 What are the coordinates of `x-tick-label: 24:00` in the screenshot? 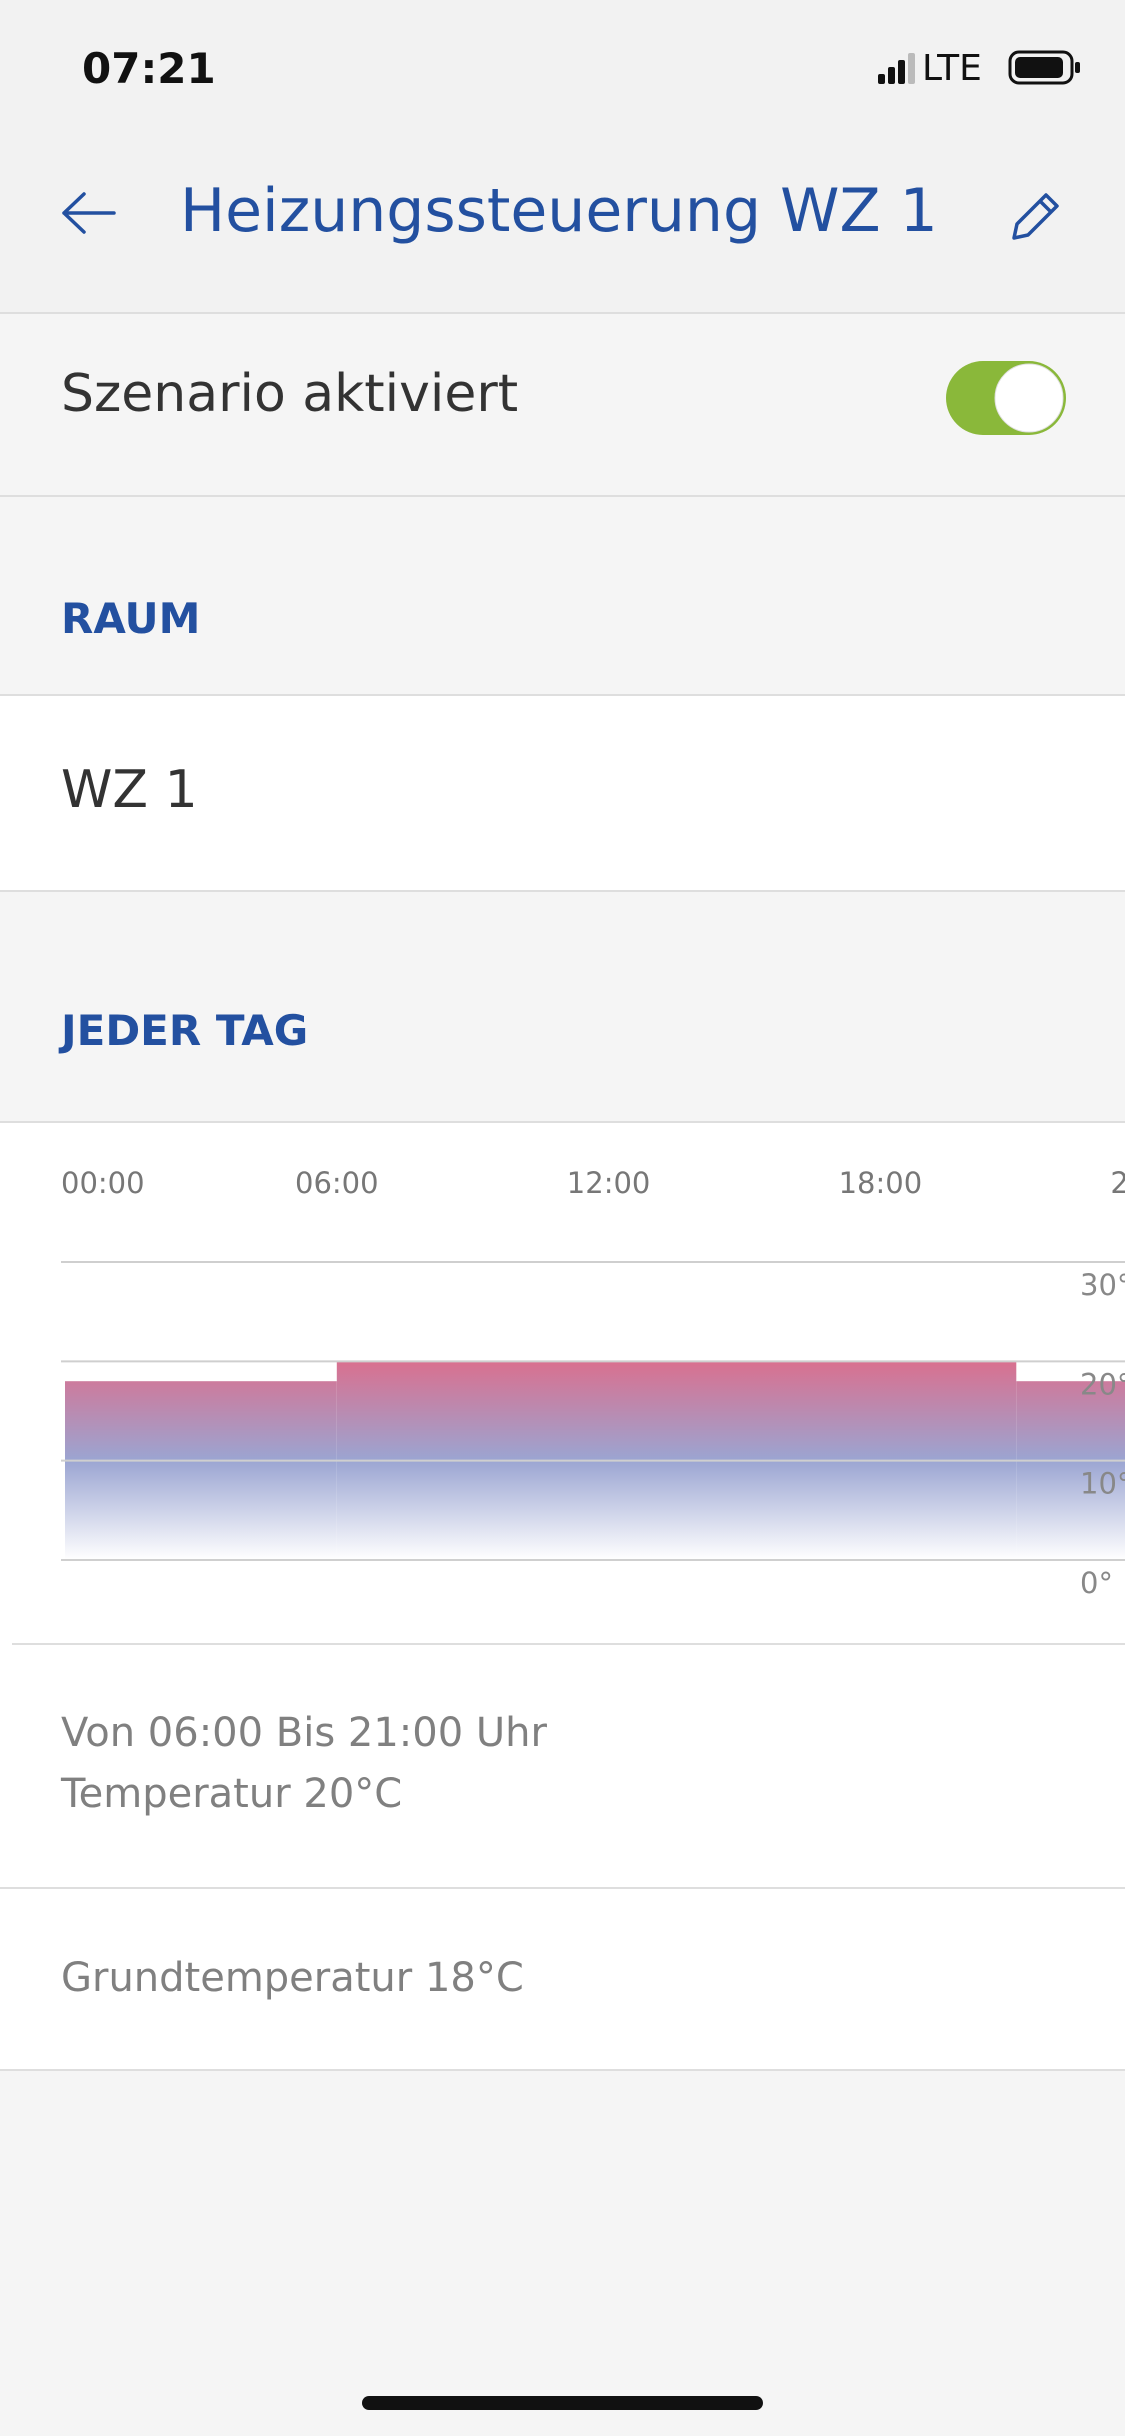 It's located at (1117, 1183).